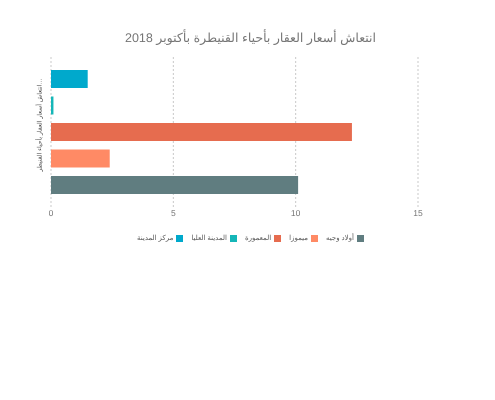  I want to click on chart-title: انتعاش أسعار العقار بأحياء القنيطرة بأكتوبر 2018, so click(250, 38).